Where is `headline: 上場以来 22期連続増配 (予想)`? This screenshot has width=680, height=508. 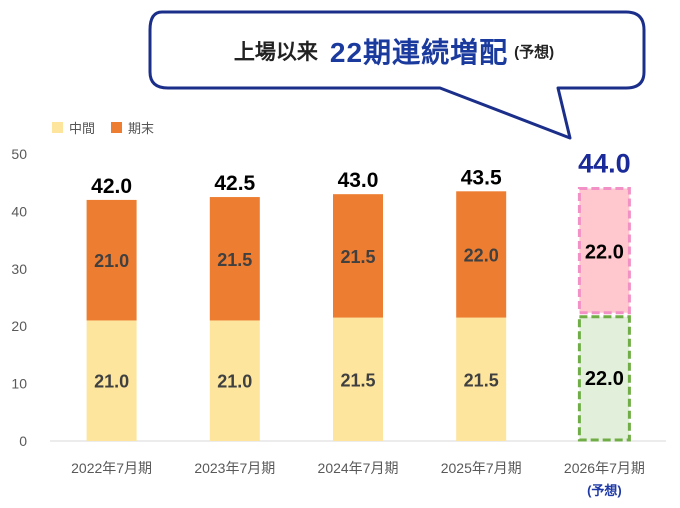
headline: 上場以来 22期連続増配 (予想) is located at coordinates (394, 51).